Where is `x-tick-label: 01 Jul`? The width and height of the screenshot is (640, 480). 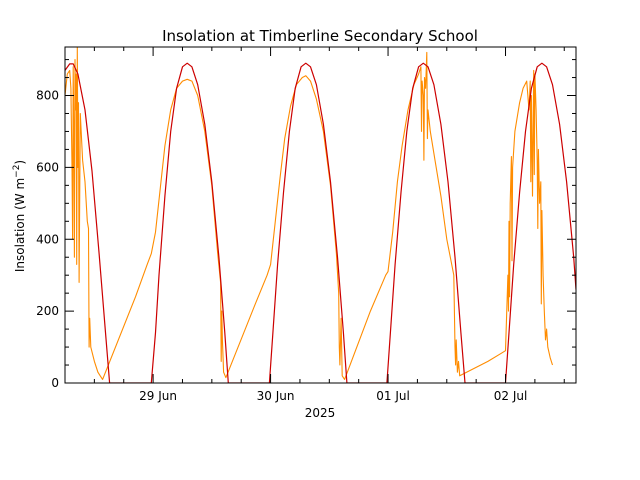 x-tick-label: 01 Jul is located at coordinates (393, 396).